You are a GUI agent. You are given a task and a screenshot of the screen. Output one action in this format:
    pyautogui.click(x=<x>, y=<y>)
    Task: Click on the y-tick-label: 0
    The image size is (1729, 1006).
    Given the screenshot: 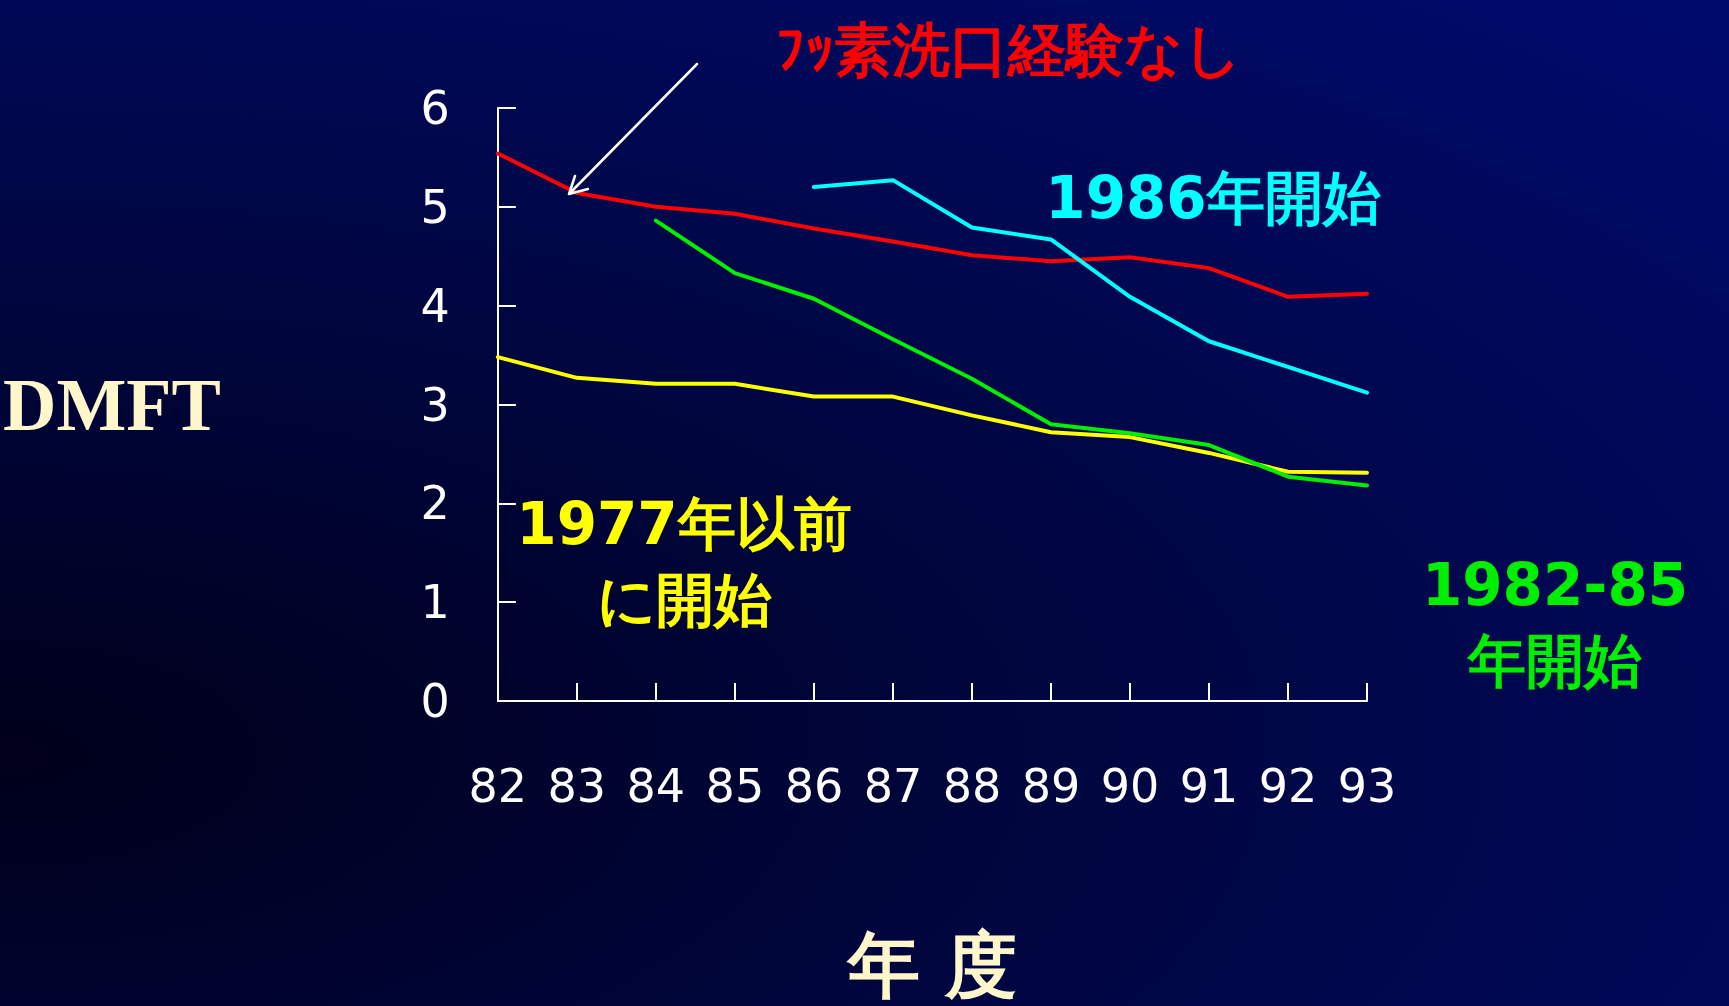 What is the action you would take?
    pyautogui.click(x=435, y=701)
    